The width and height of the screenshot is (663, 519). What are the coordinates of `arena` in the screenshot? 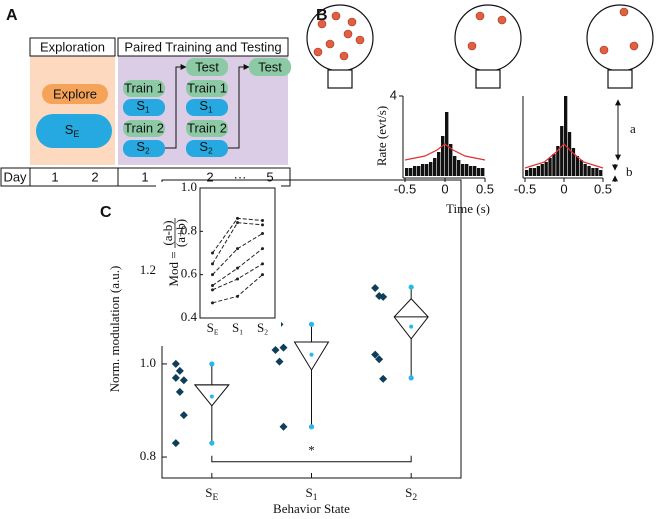 It's located at (488, 38).